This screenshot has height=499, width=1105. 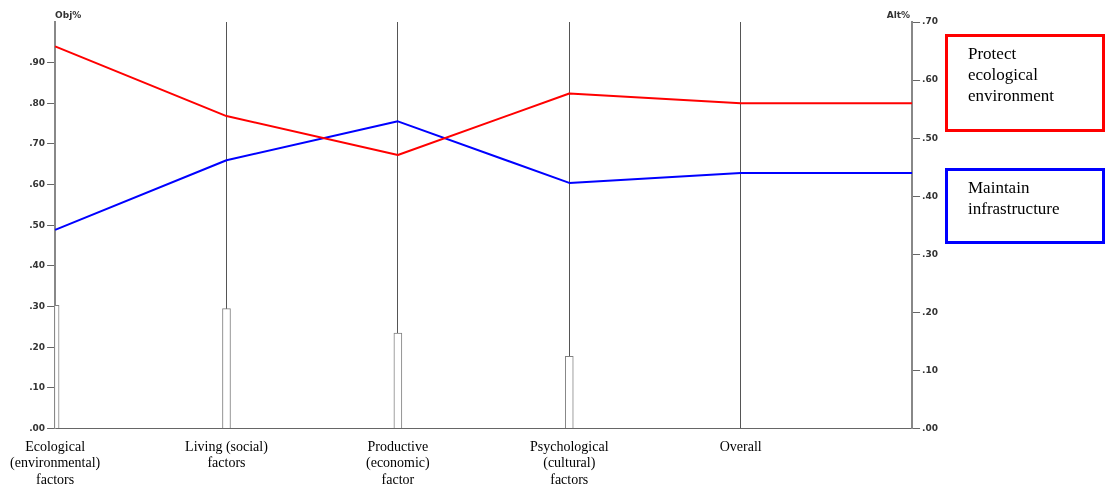 What do you see at coordinates (37, 305) in the screenshot?
I see `y-tick-label: .30` at bounding box center [37, 305].